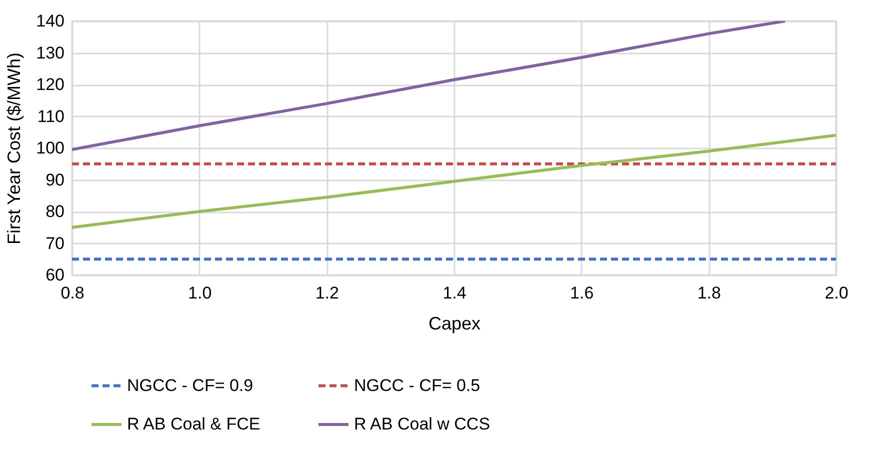 Image resolution: width=894 pixels, height=466 pixels. Describe the element at coordinates (836, 293) in the screenshot. I see `x-tick-label: 2.0` at that location.